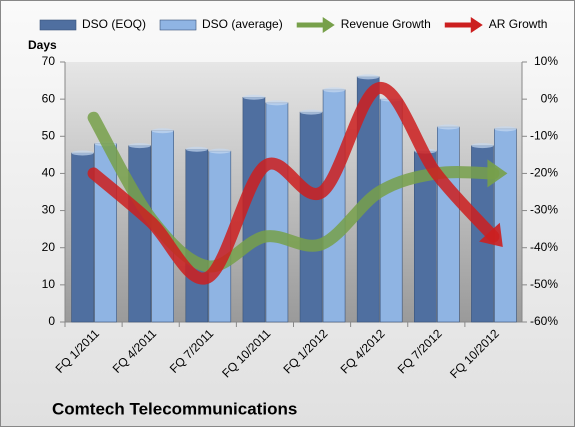 Image resolution: width=575 pixels, height=427 pixels. Describe the element at coordinates (42, 45) in the screenshot. I see `y-axis-label: Days` at that location.